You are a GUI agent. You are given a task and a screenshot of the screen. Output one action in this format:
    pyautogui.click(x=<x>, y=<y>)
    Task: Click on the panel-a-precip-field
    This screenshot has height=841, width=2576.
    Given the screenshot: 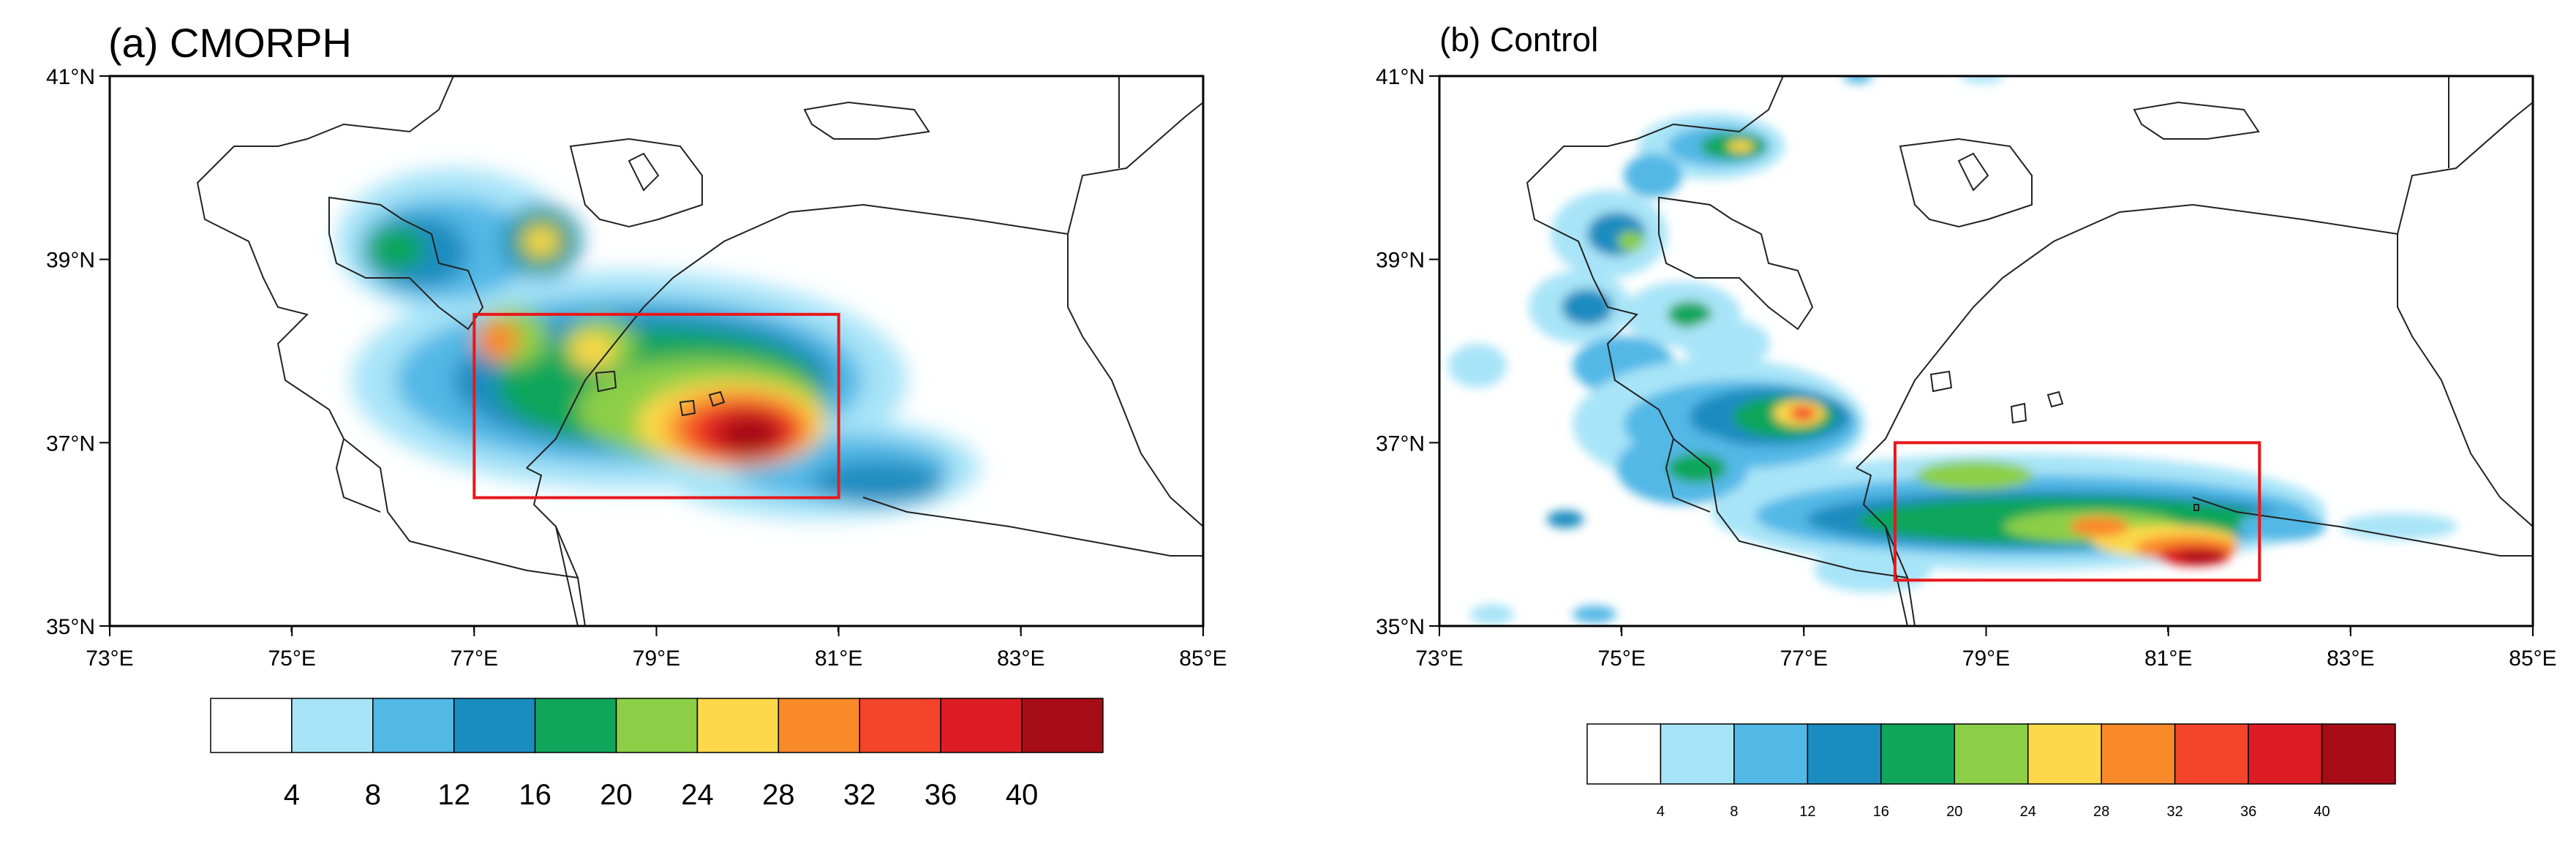 What is the action you would take?
    pyautogui.click(x=658, y=343)
    